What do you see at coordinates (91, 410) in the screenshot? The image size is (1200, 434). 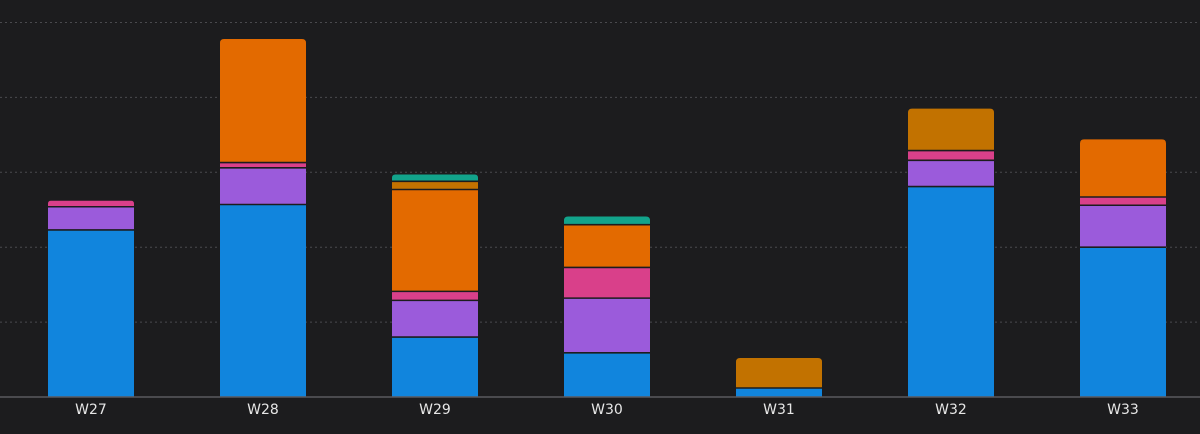 I see `x-tick-label: W27` at bounding box center [91, 410].